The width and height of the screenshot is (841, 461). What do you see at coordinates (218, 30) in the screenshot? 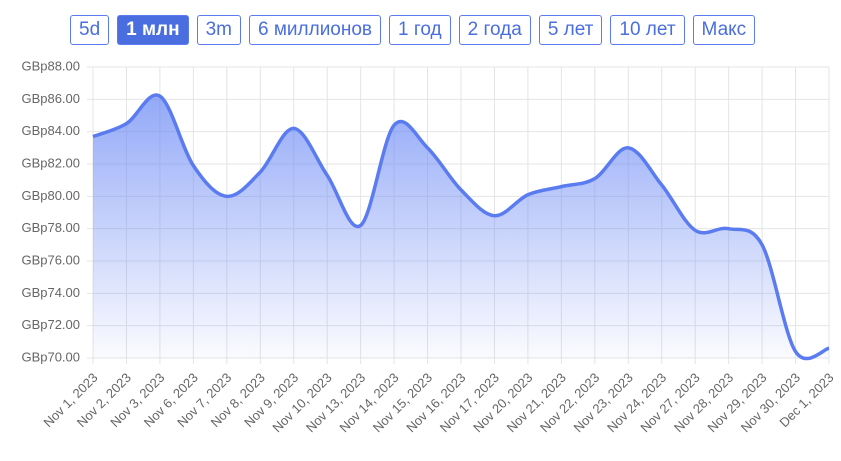
I see `range-button: 3m` at bounding box center [218, 30].